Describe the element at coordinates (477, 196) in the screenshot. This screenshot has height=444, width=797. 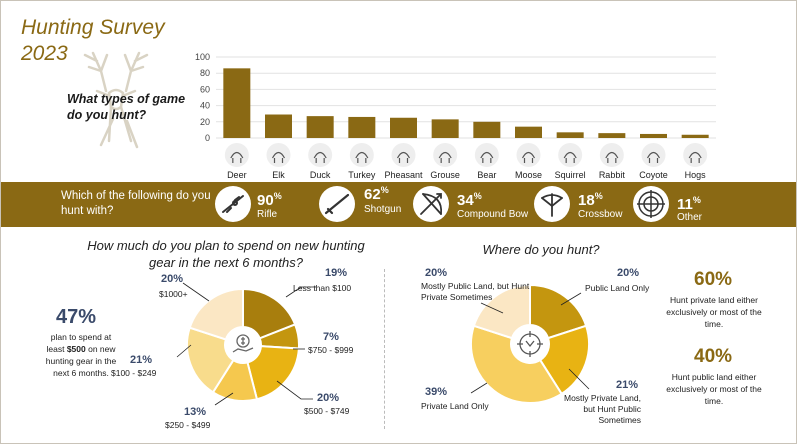
I see `compound-bow-pct-unit: %` at that location.